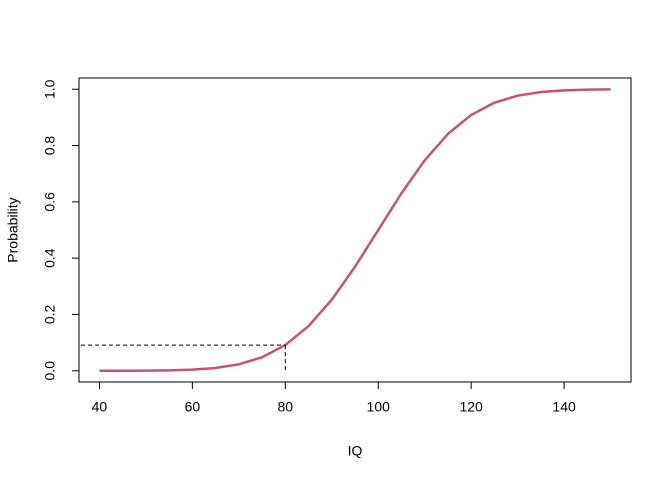  What do you see at coordinates (50, 371) in the screenshot?
I see `y-tick-label: 0.0` at bounding box center [50, 371].